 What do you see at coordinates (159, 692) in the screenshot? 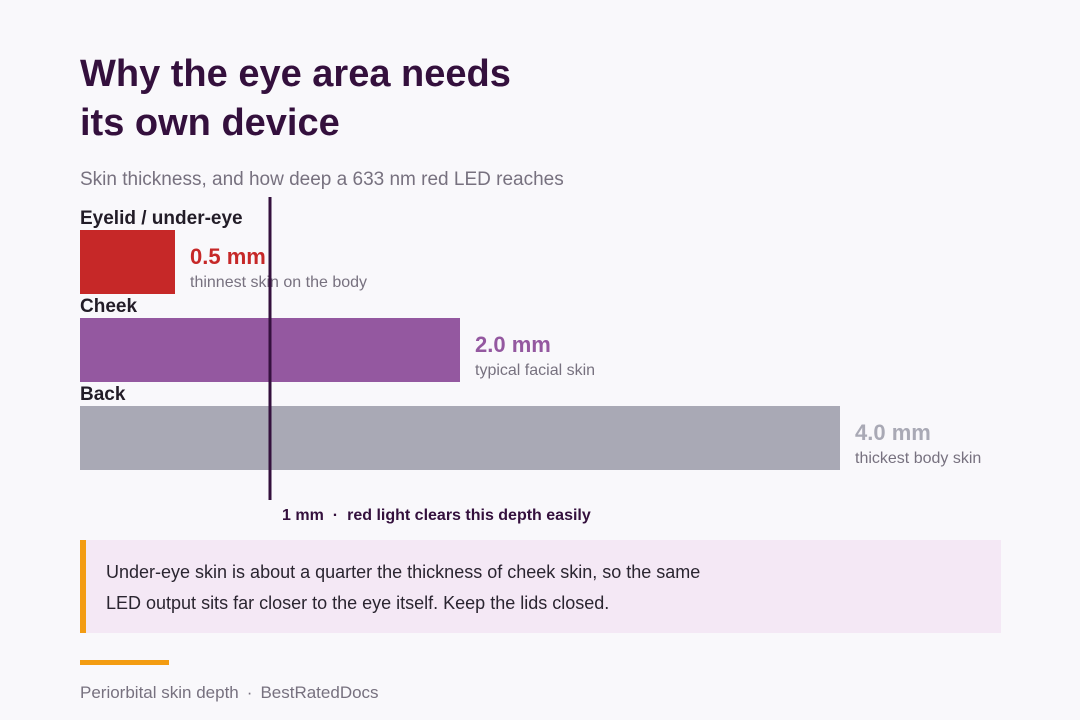
I see `footer-title: Periorbital skin depth` at bounding box center [159, 692].